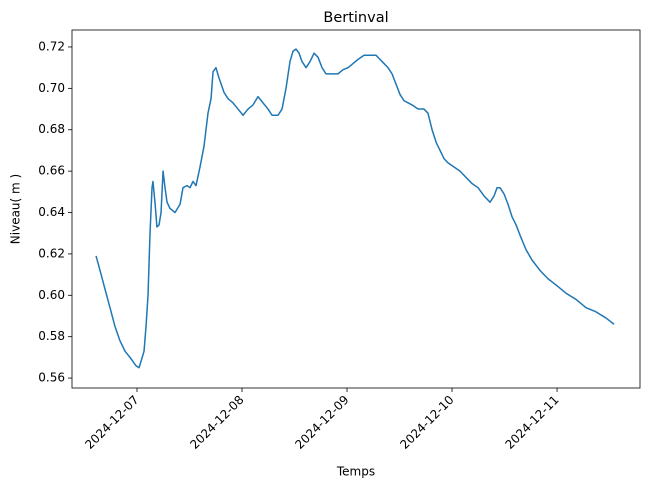 This screenshot has width=649, height=489. Describe the element at coordinates (16, 209) in the screenshot. I see `y-axis-label: Niveau( m )` at that location.